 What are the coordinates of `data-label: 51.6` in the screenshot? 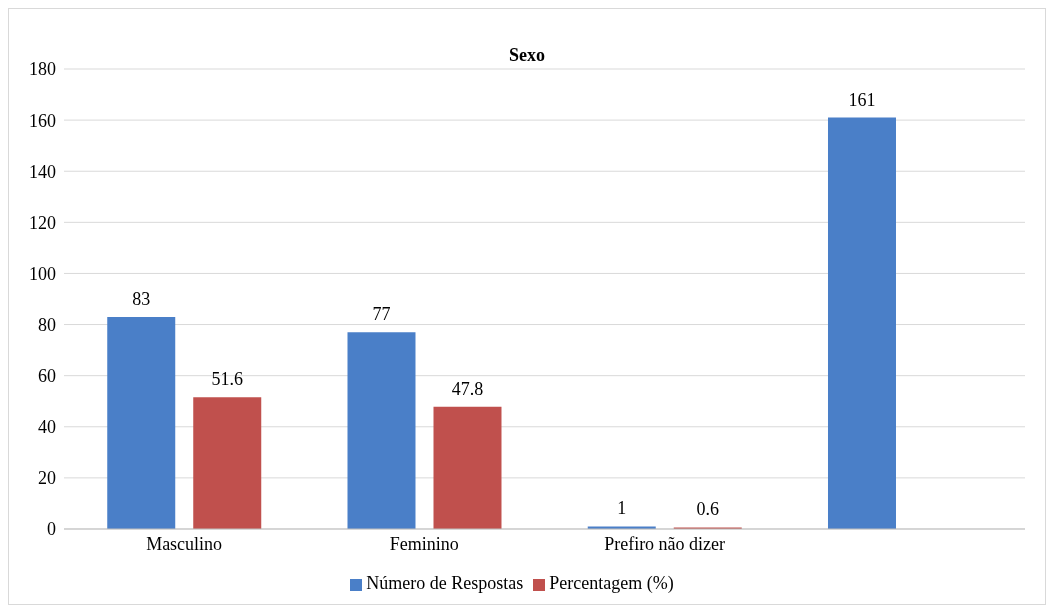 It's located at (227, 379).